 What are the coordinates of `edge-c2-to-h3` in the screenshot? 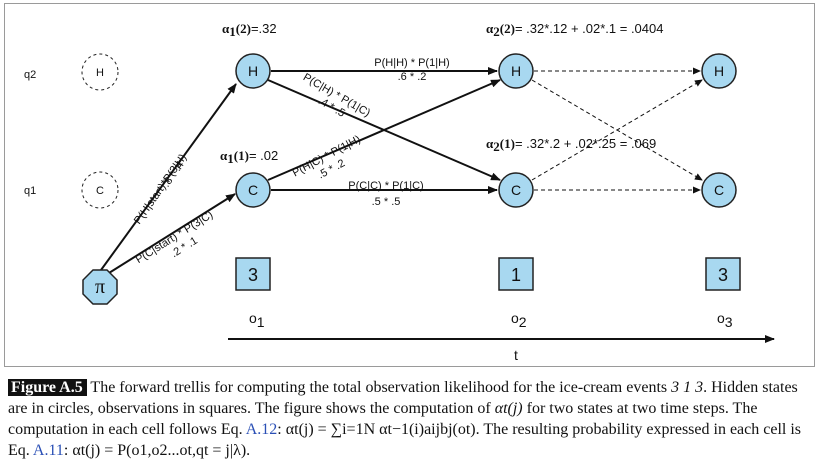 It's located at (617, 130).